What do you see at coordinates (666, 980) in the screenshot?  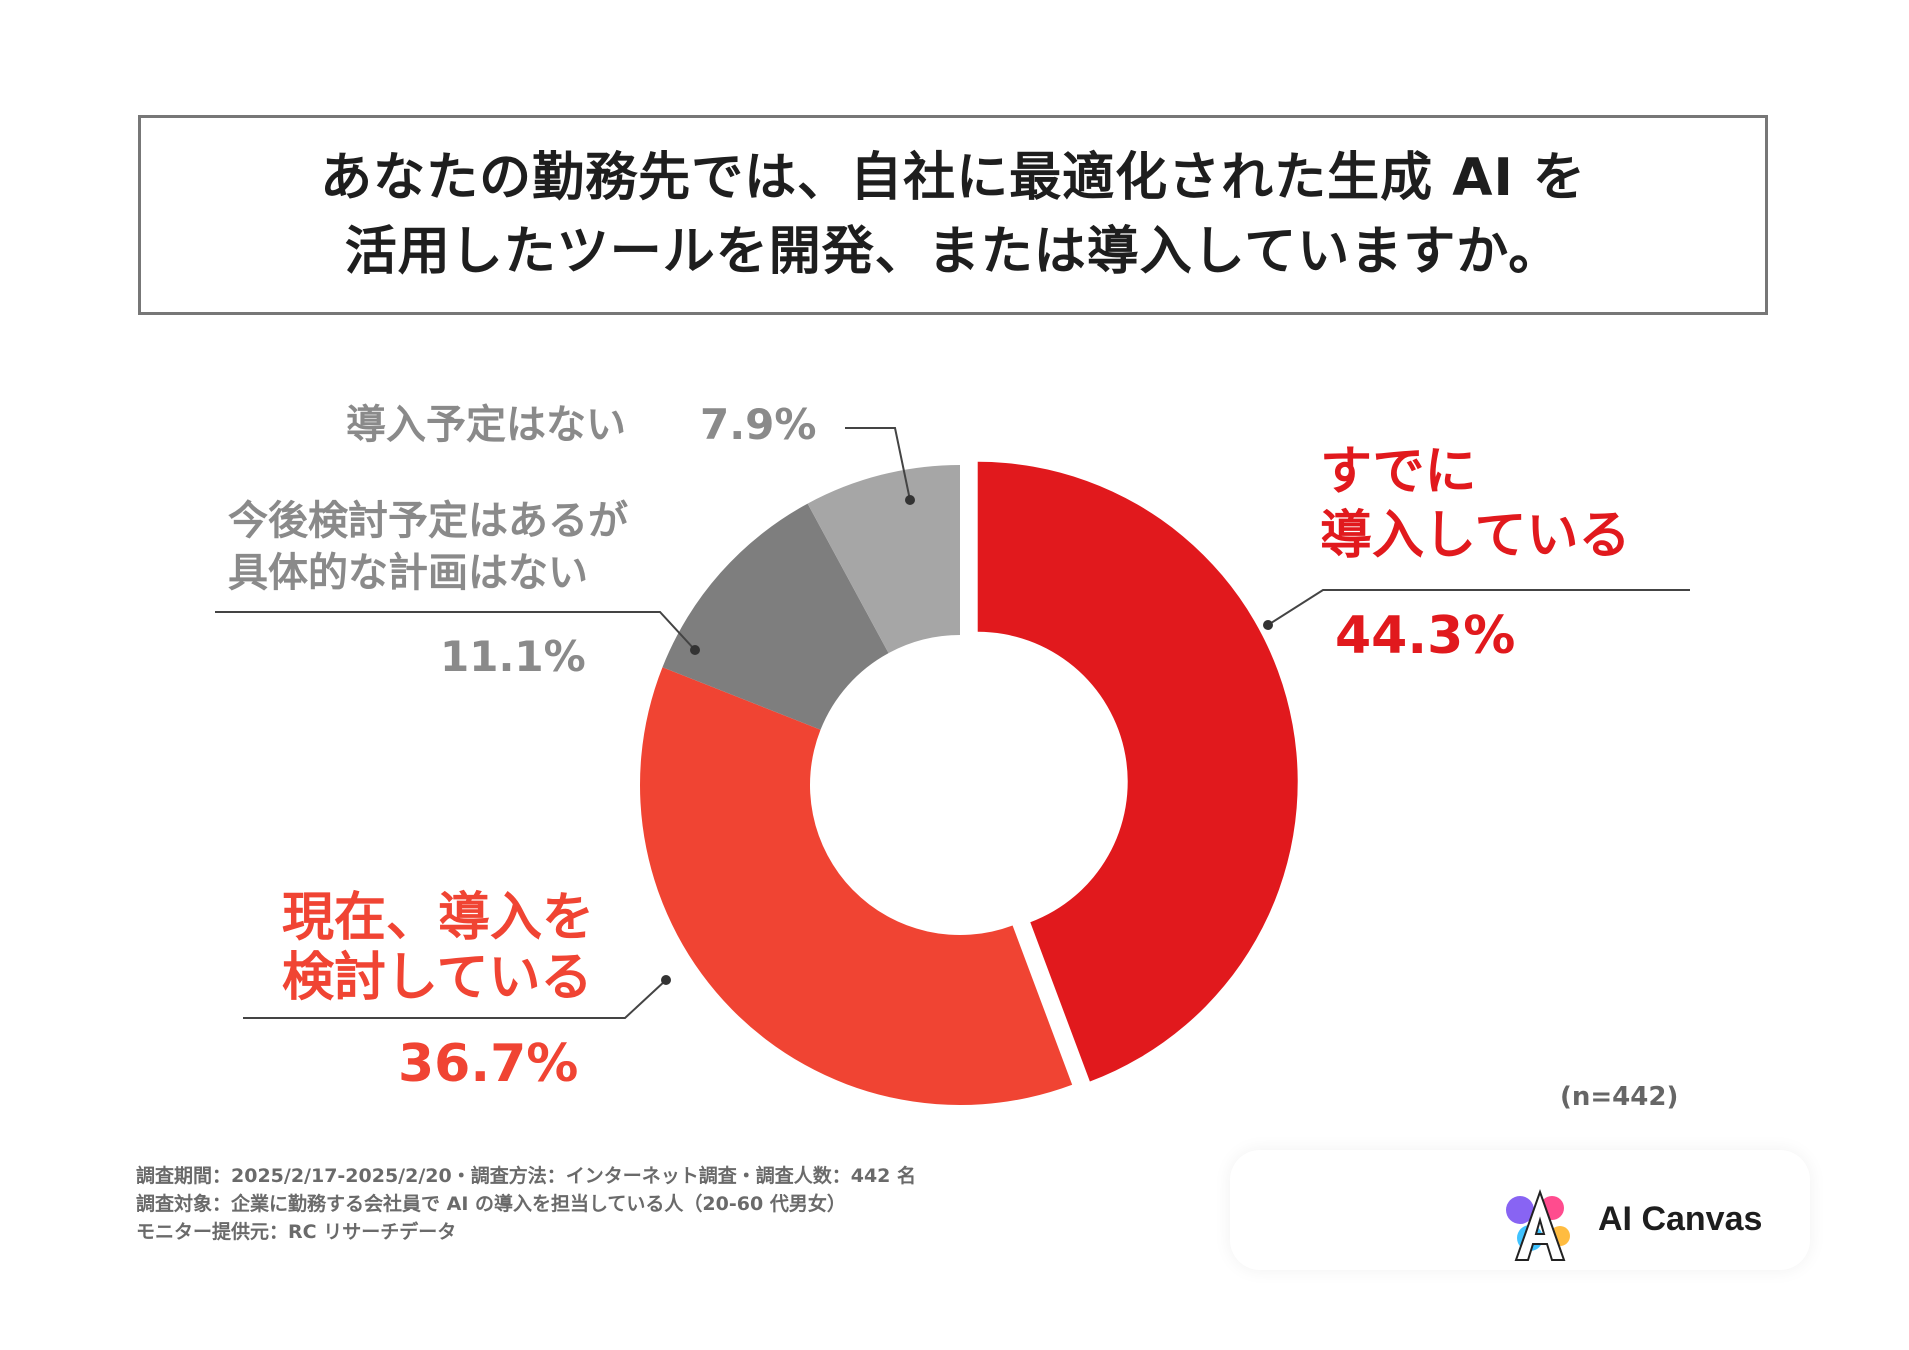 I see `leader-dot-considering` at bounding box center [666, 980].